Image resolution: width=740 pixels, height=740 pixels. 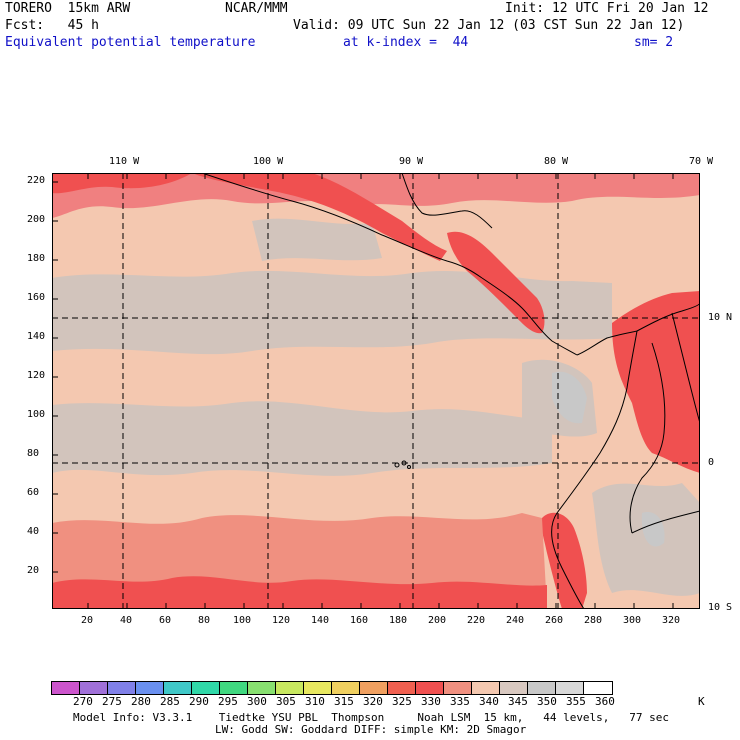 What do you see at coordinates (315, 701) in the screenshot?
I see `colorbar-tick-label: 310` at bounding box center [315, 701].